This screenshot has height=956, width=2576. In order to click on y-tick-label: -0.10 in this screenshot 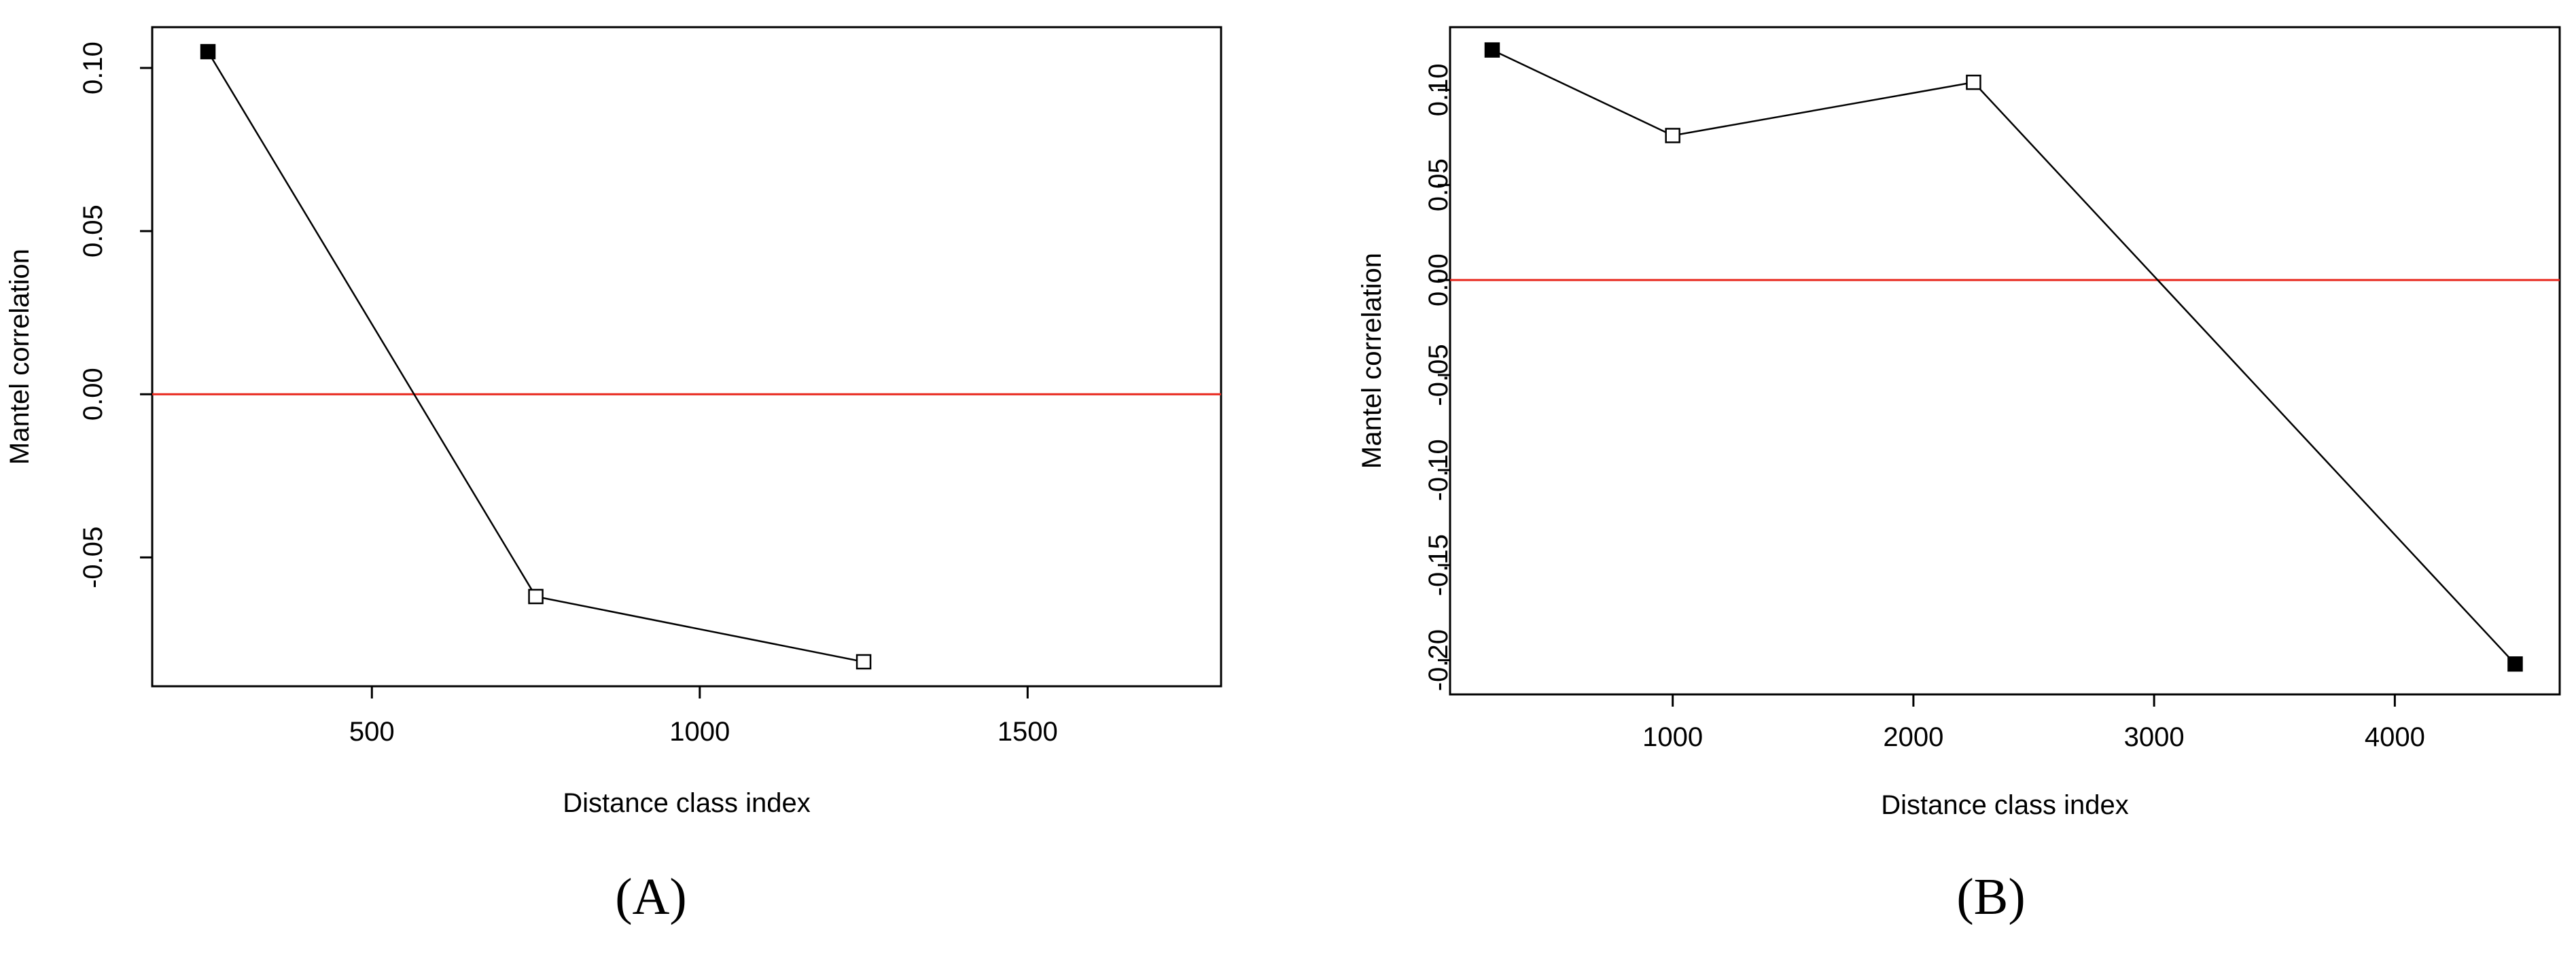, I will do `click(1438, 470)`.